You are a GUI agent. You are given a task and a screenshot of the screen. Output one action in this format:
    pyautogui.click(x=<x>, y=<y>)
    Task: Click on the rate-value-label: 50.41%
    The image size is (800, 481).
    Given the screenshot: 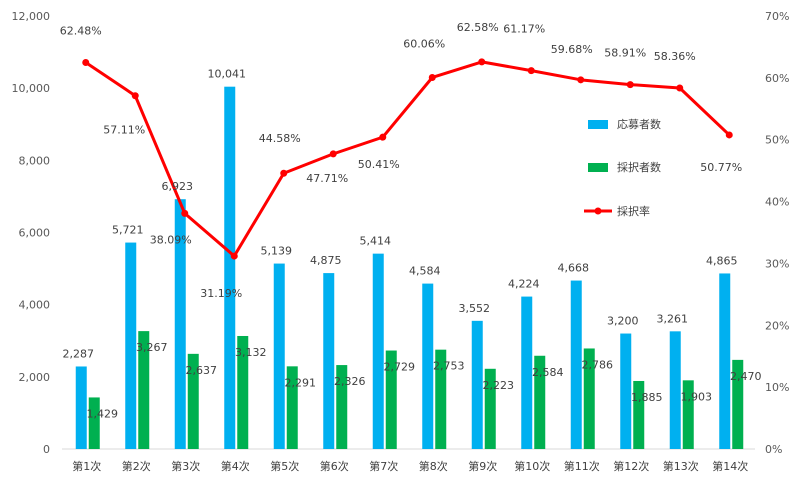 What is the action you would take?
    pyautogui.click(x=379, y=164)
    